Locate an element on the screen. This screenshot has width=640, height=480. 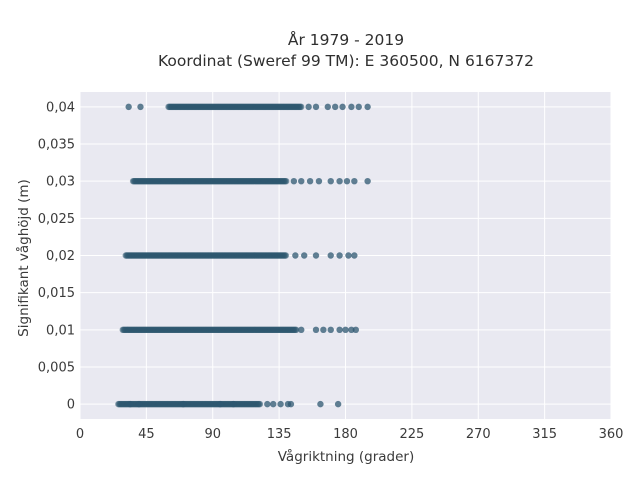
chart-title-line-1: År 1979 - 2019 is located at coordinates (346, 39).